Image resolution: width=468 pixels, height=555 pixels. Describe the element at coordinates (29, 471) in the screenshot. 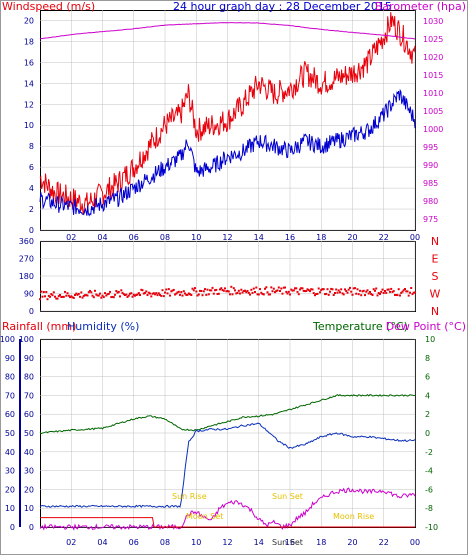

I see `humidity-tick-label: 30` at that location.